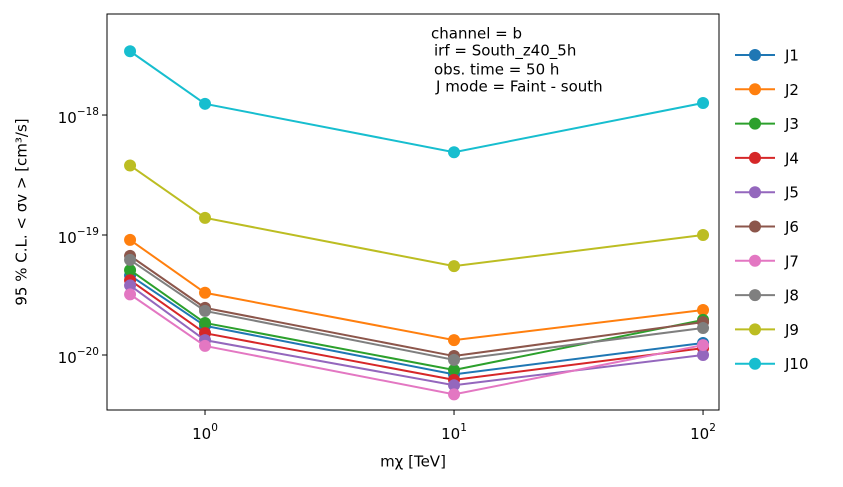 This screenshot has height=487, width=843. What do you see at coordinates (791, 296) in the screenshot?
I see `legend-label: J8` at bounding box center [791, 296].